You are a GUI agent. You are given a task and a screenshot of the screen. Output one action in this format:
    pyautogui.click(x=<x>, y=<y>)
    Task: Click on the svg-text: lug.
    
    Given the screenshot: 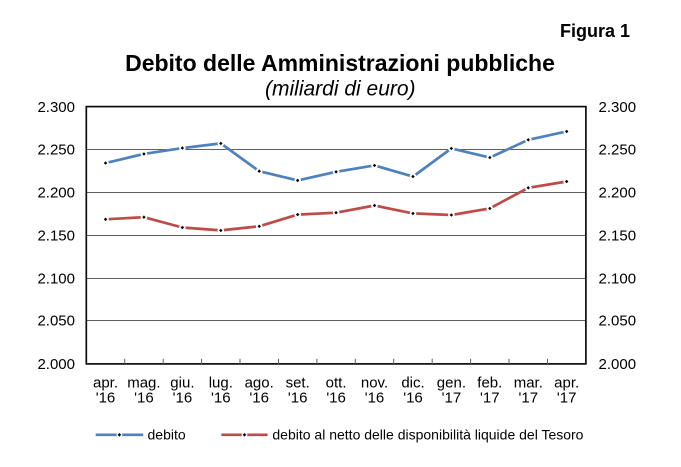 What is the action you would take?
    pyautogui.click(x=221, y=382)
    